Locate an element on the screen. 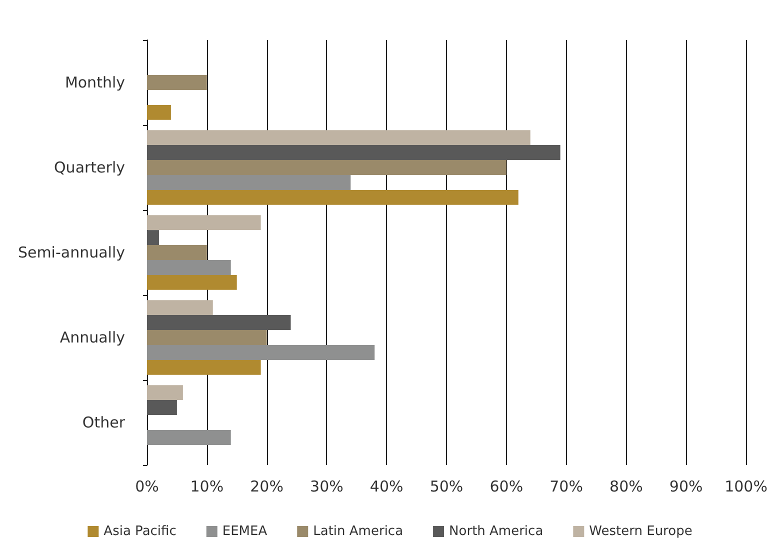 Image resolution: width=780 pixels, height=553 pixels. x-tick-label: 0% is located at coordinates (147, 487).